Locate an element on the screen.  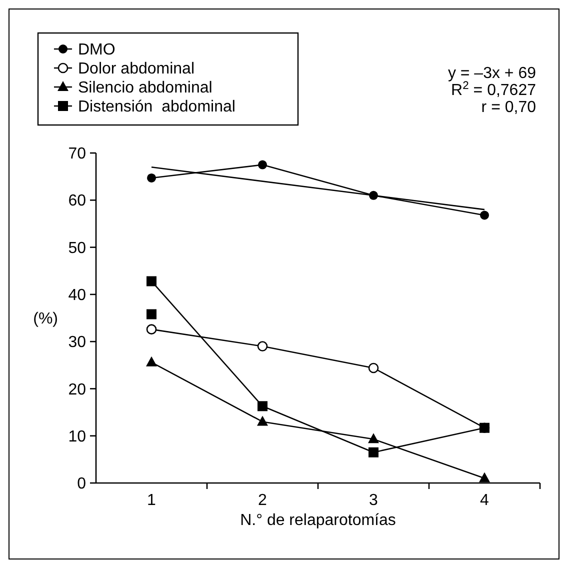
y-tick-label: 0 is located at coordinates (81, 484).